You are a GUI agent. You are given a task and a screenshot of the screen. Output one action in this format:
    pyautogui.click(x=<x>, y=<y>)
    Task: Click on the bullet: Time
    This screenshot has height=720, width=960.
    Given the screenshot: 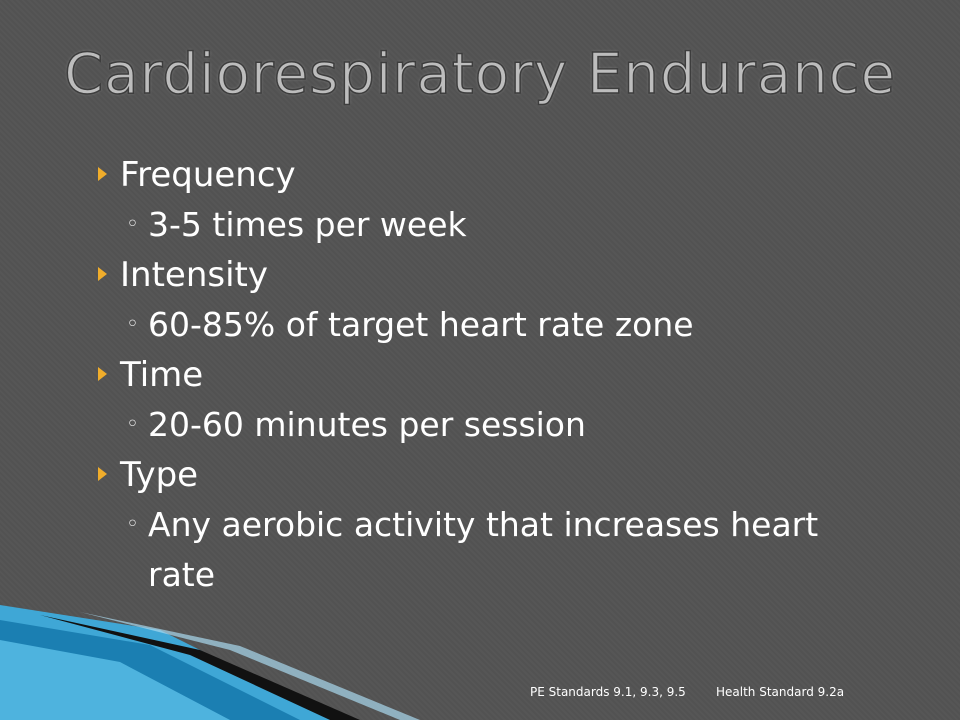 What is the action you would take?
    pyautogui.click(x=489, y=375)
    